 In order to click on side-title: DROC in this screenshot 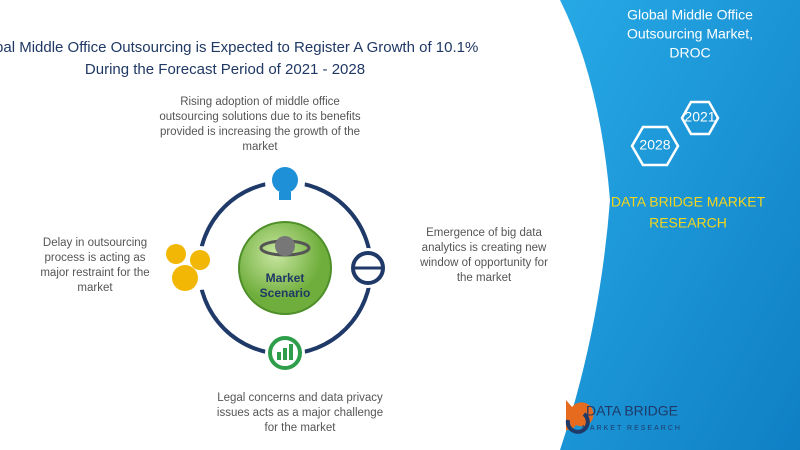, I will do `click(689, 53)`.